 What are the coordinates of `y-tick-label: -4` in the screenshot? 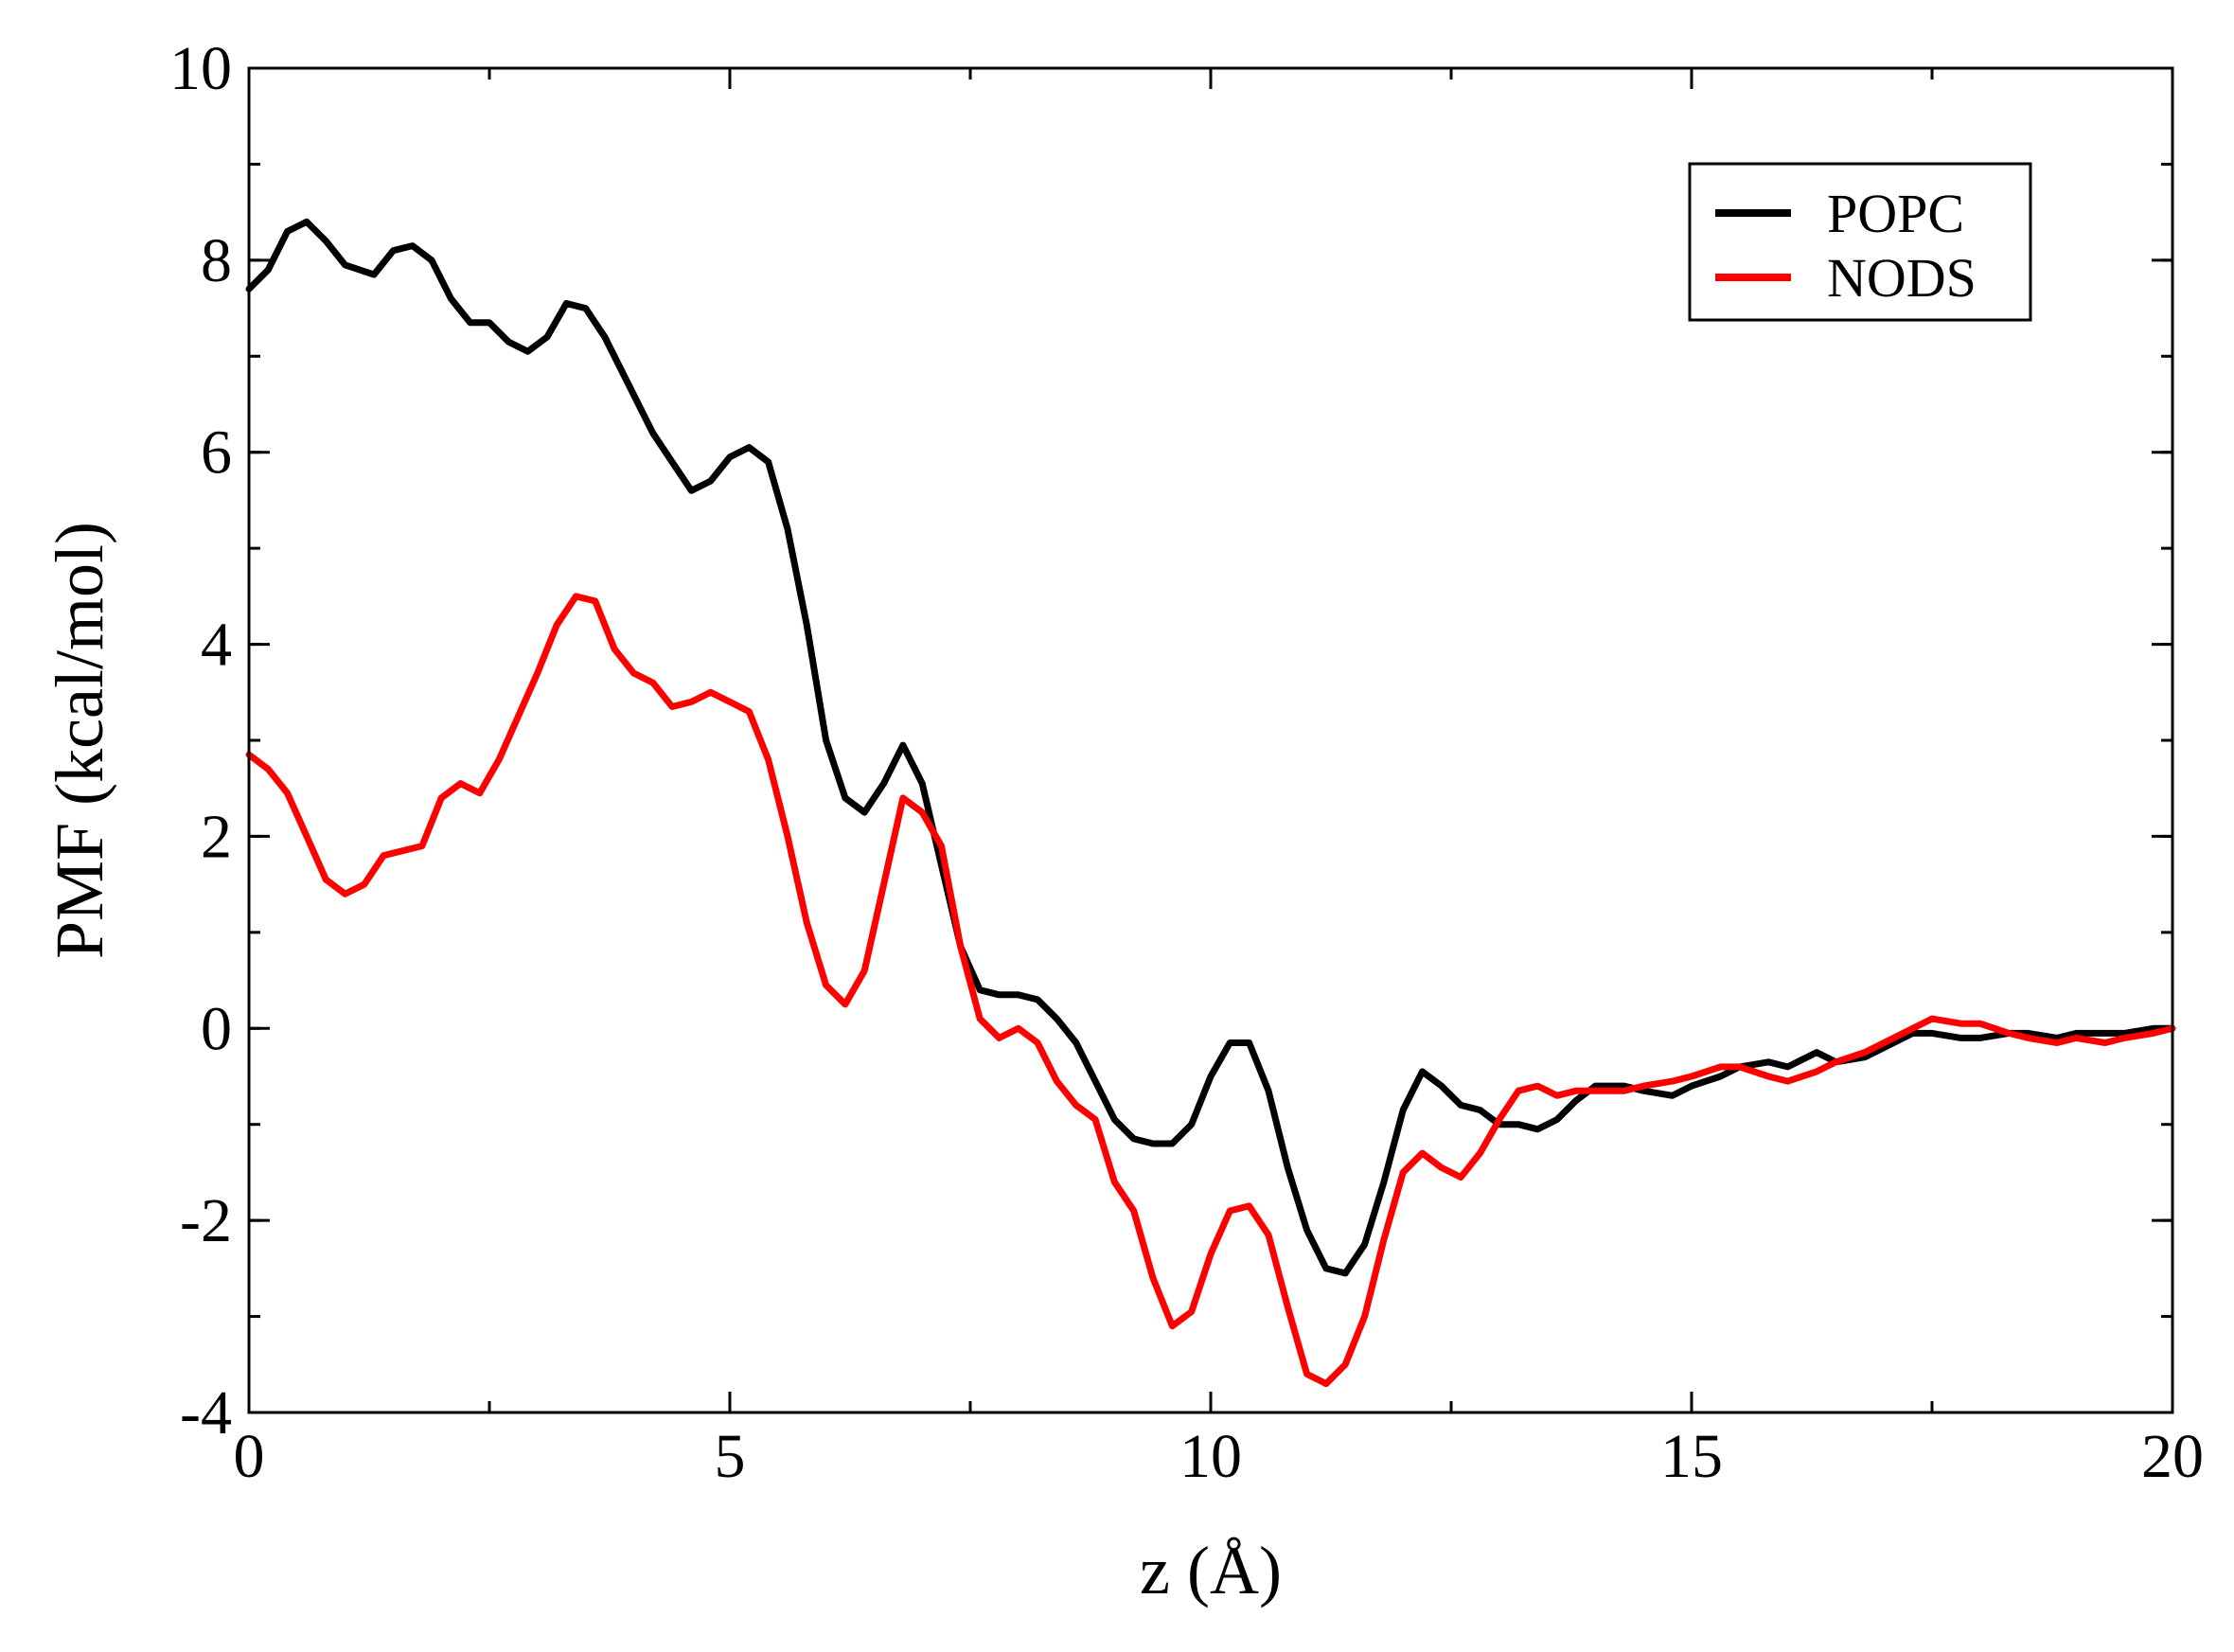 It's located at (206, 1413).